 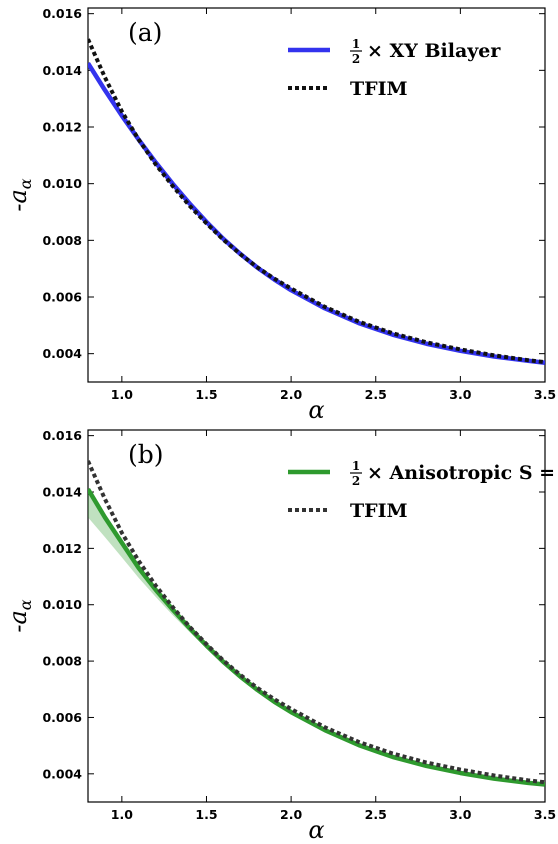 I want to click on panel-label: (a), so click(x=145, y=32).